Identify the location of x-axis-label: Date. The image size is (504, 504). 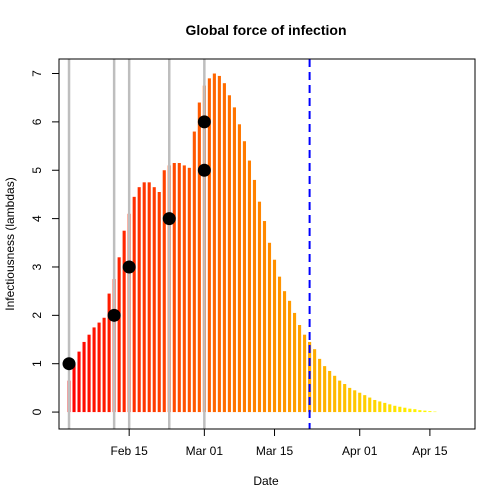
(266, 481).